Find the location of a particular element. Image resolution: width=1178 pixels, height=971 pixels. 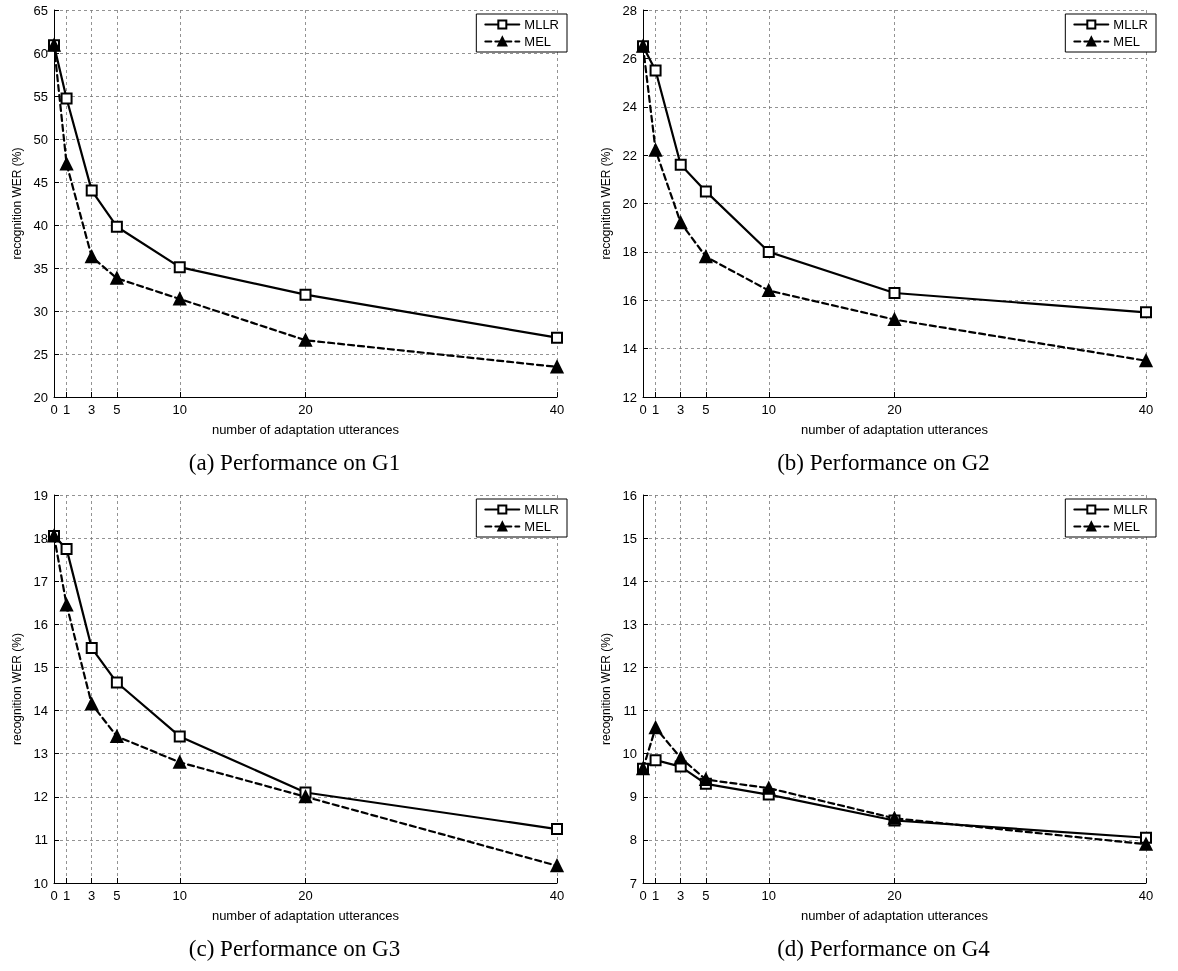

y-tick-label: 7 is located at coordinates (633, 883).